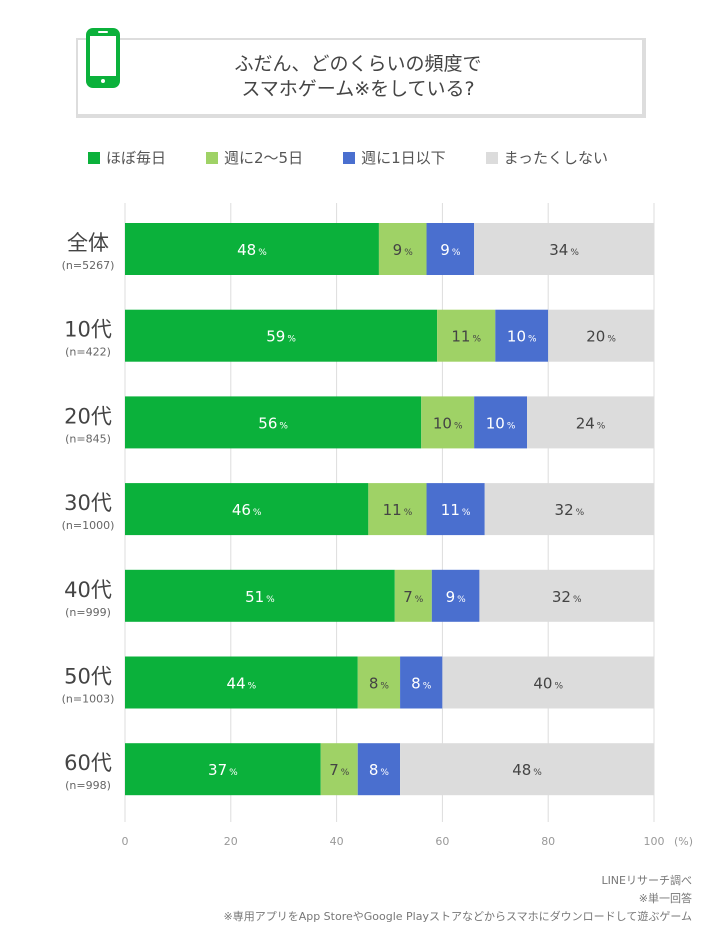 Image resolution: width=720 pixels, height=948 pixels. I want to click on data-label: 40%, so click(548, 684).